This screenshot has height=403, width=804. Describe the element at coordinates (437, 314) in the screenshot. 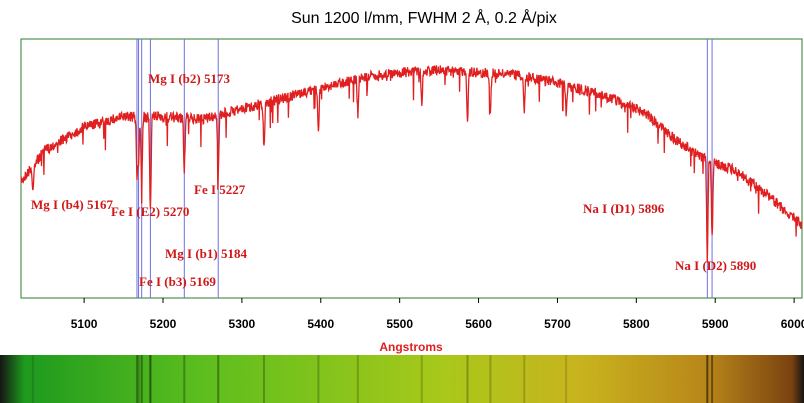

I see `x-axis: 5100 5200 5300 5400 5500 5600 5700 5800 5900 6000` at that location.